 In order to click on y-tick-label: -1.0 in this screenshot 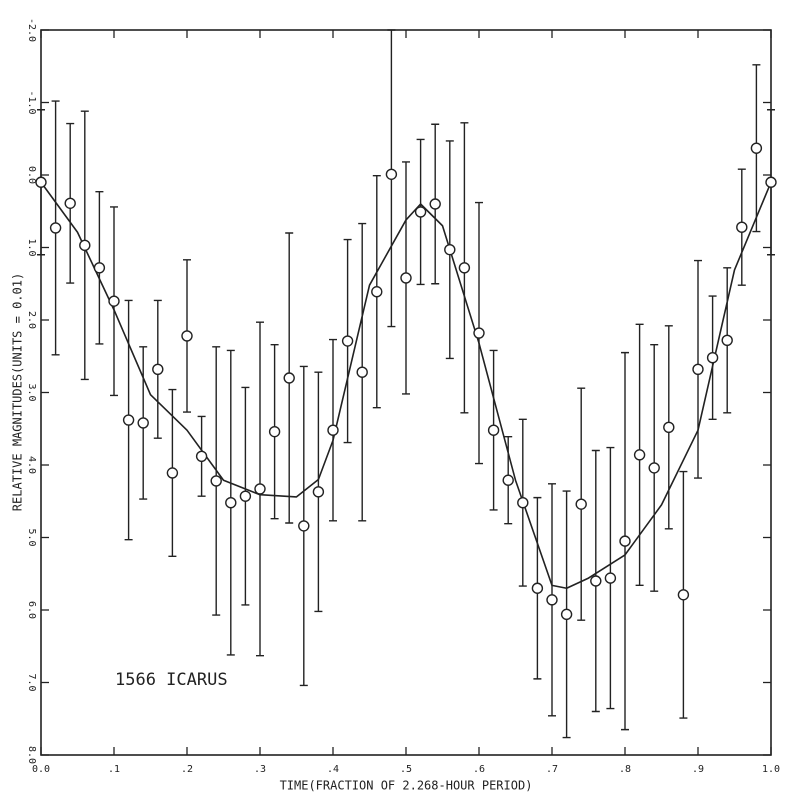, I will do `click(31, 102)`.